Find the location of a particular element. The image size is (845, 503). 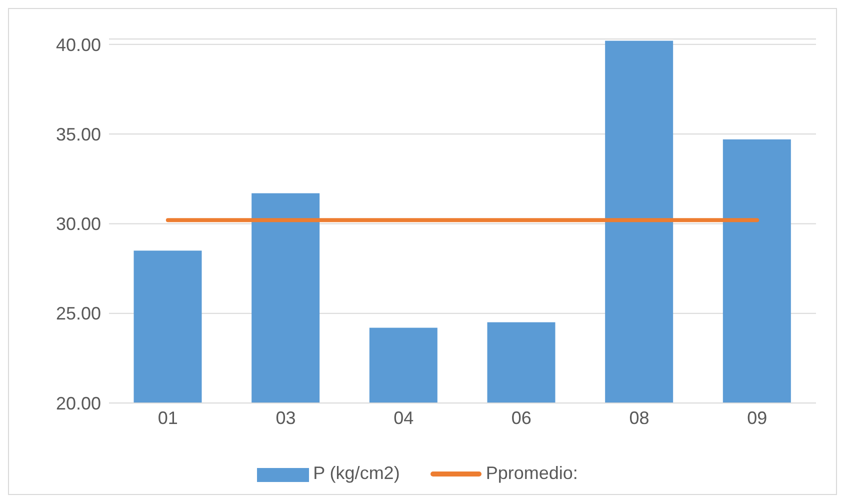

y-tick-label: 20.00 is located at coordinates (78, 403).